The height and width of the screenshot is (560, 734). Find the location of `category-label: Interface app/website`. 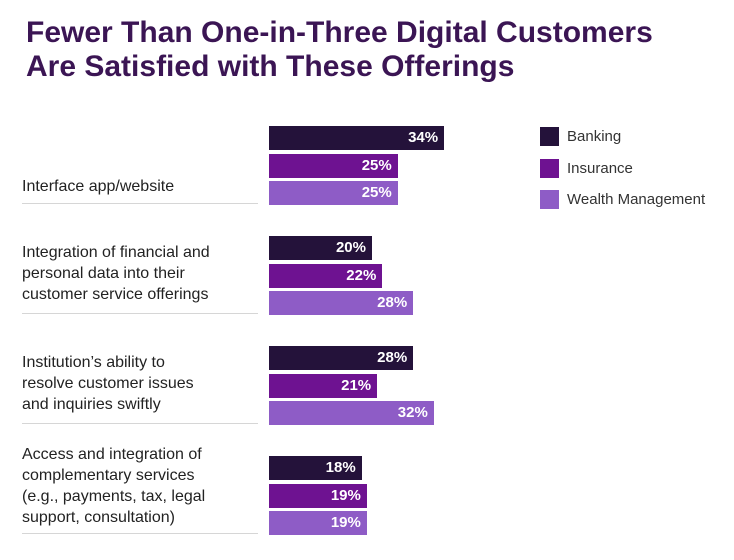

category-label: Interface app/website is located at coordinates (98, 186).